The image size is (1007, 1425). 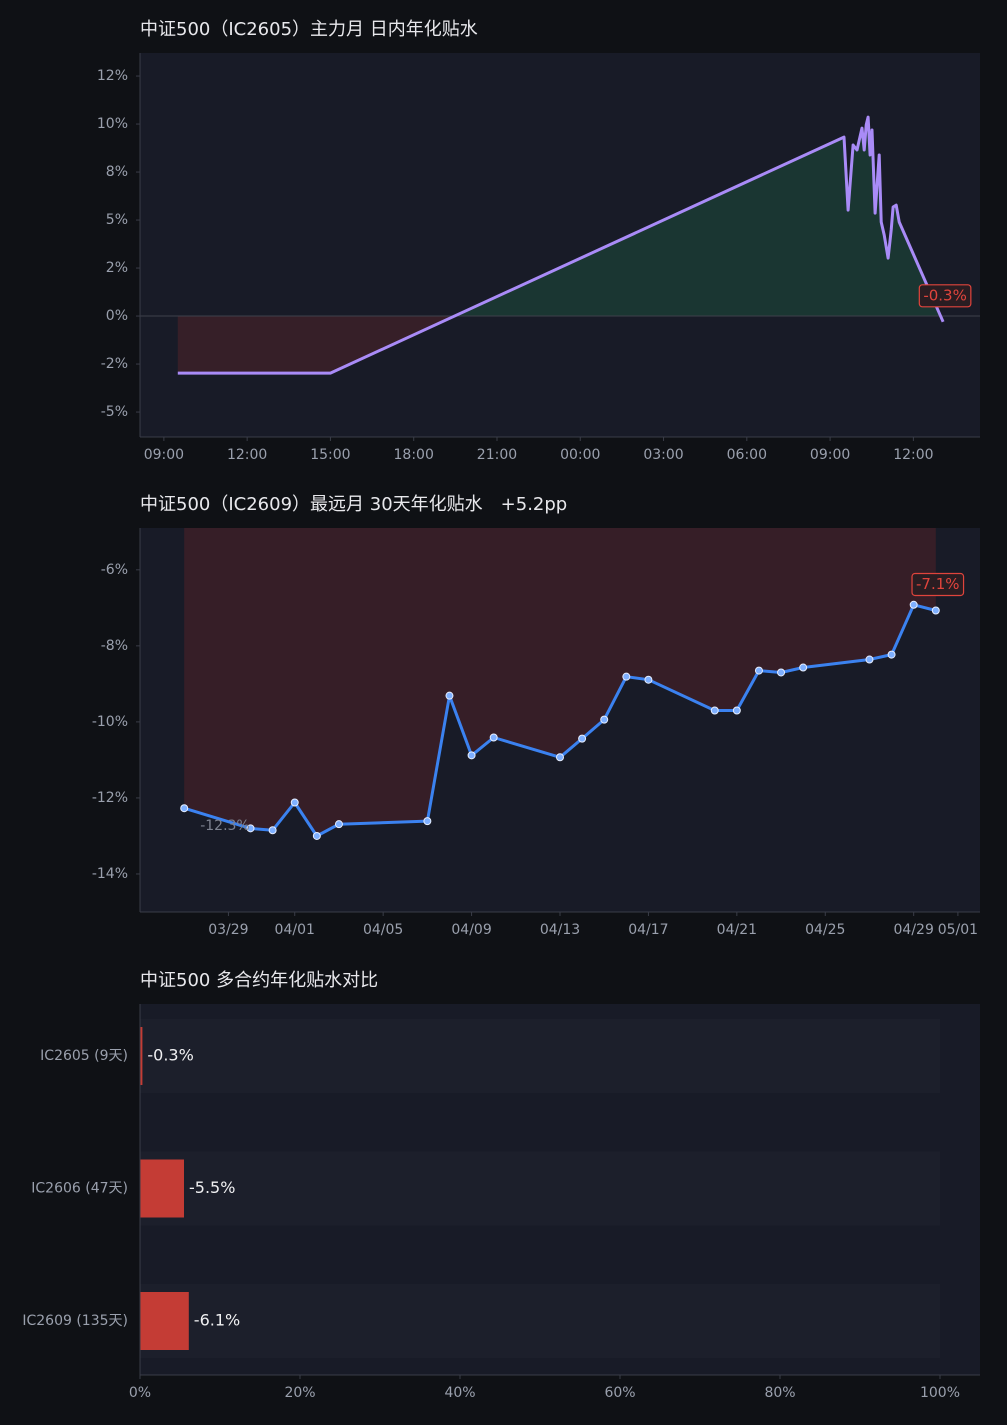 I want to click on x-tick-label: 20%, so click(x=299, y=1393).